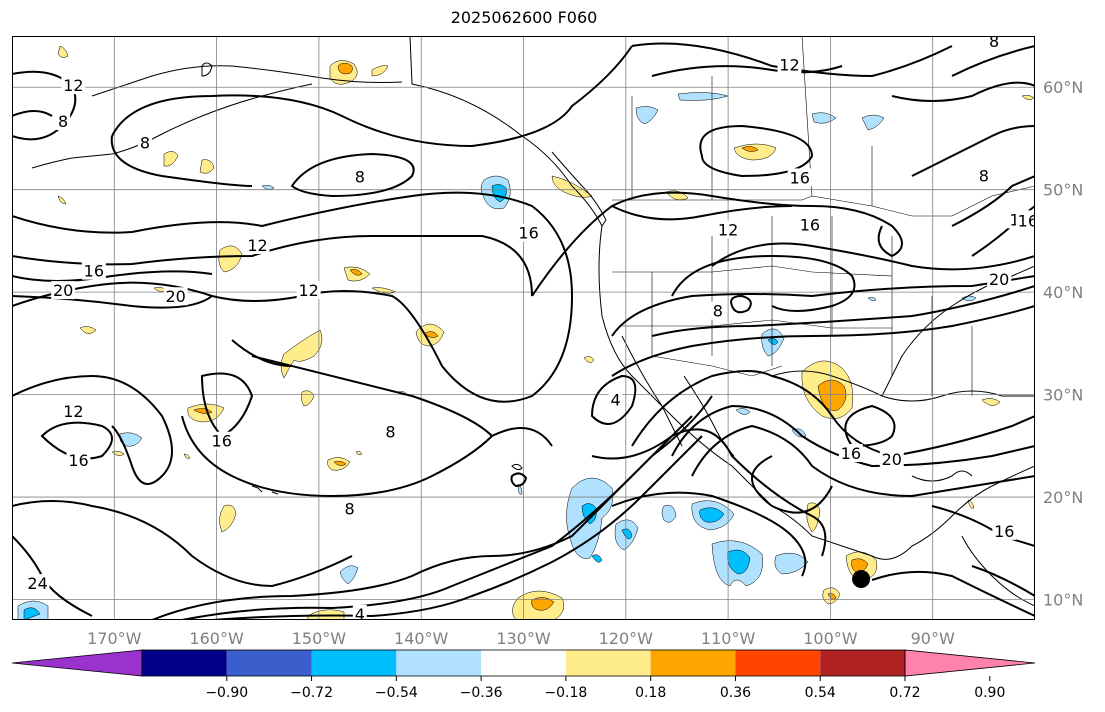  Describe the element at coordinates (1063, 190) in the screenshot. I see `lat-label: 50°N` at that location.